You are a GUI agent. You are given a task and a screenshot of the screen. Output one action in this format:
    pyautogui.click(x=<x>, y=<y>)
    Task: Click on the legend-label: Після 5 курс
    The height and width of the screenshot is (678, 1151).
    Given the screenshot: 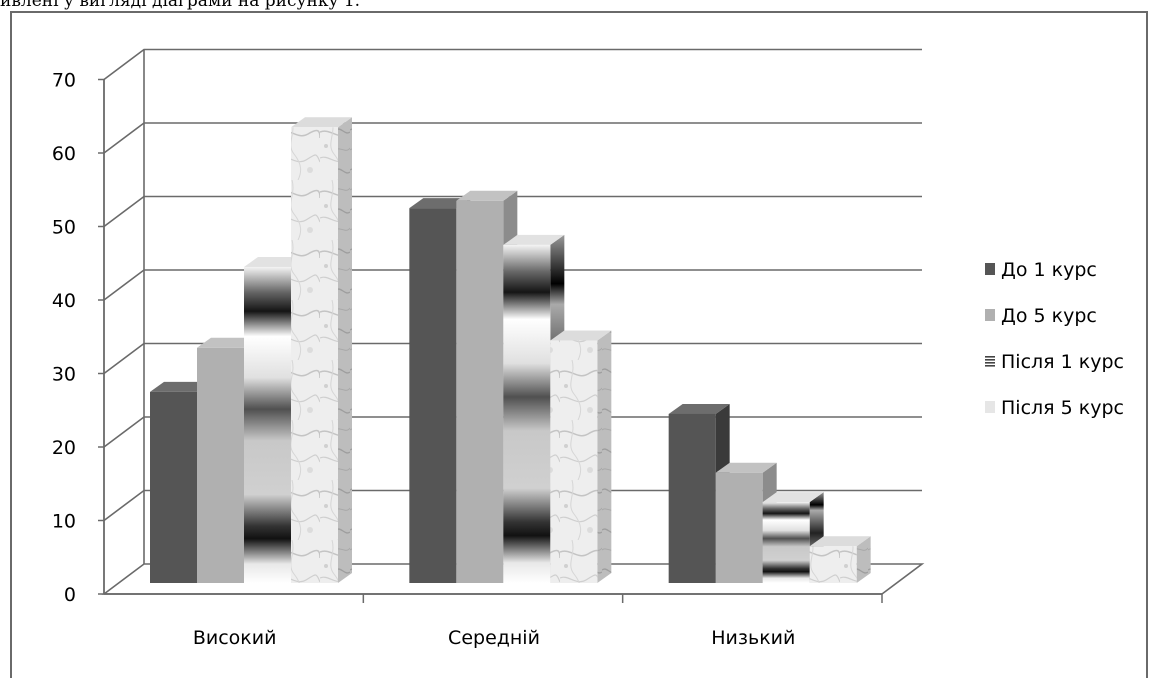 What is the action you would take?
    pyautogui.click(x=1062, y=408)
    